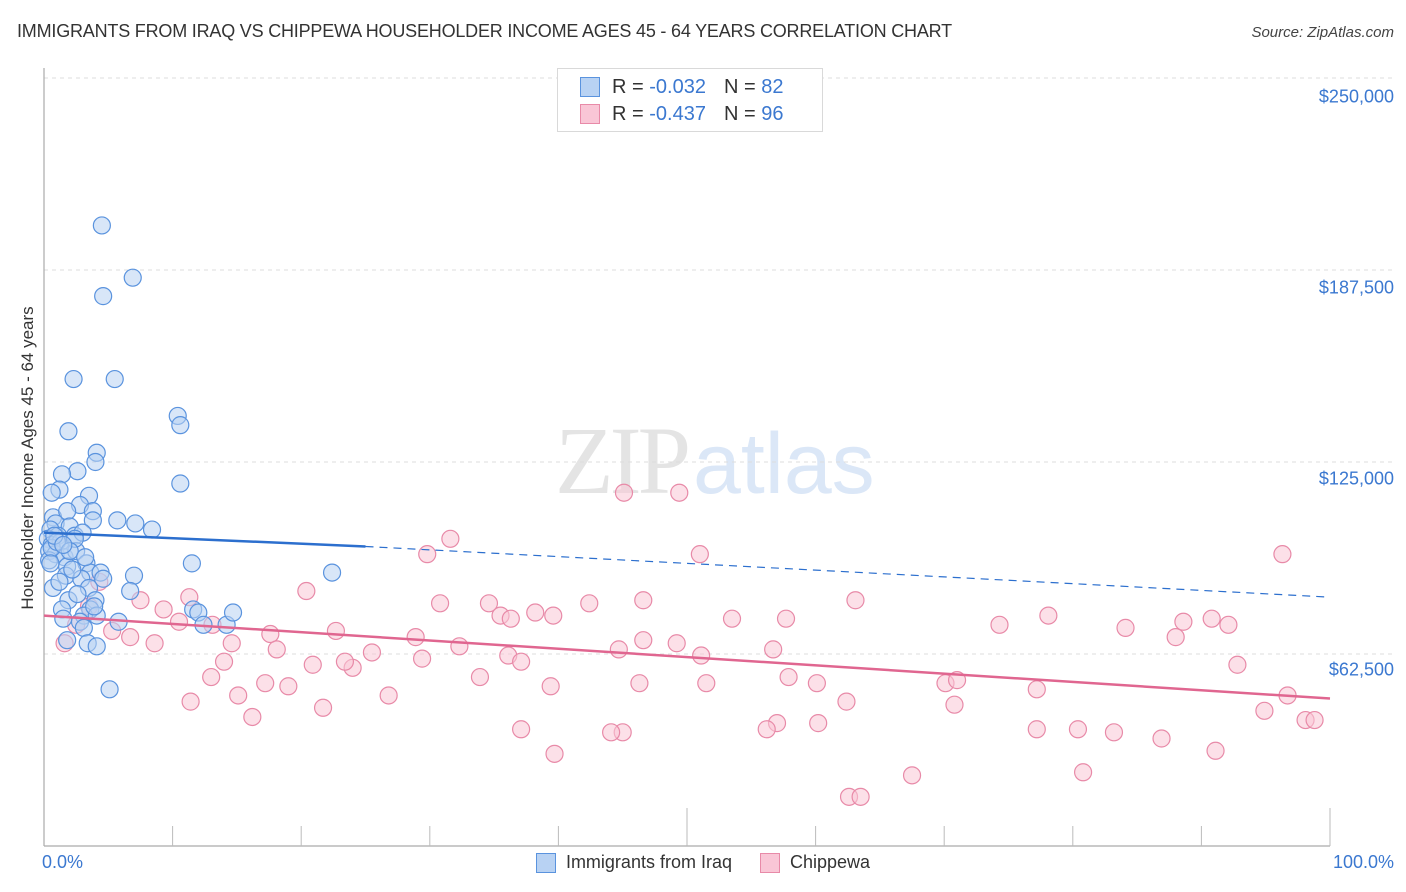  I want to click on watermark-atlas: atlas, so click(784, 464).